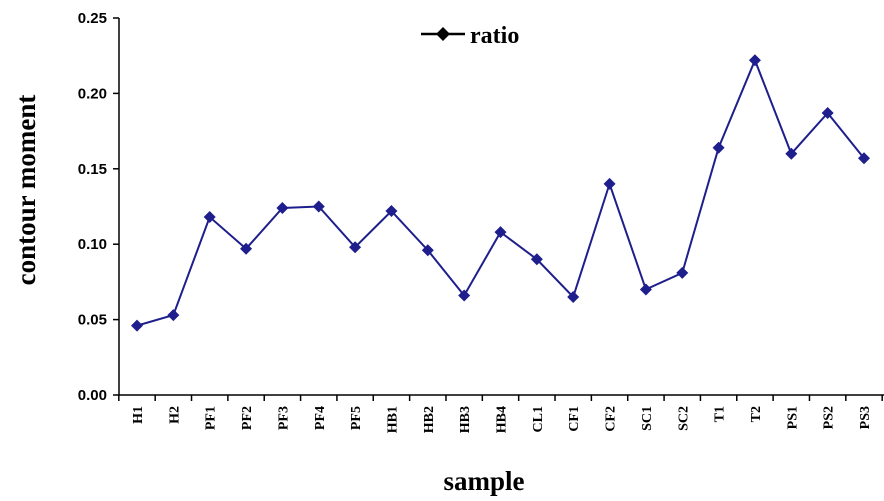 The image size is (884, 501). I want to click on x-tick-label: CF2, so click(611, 419).